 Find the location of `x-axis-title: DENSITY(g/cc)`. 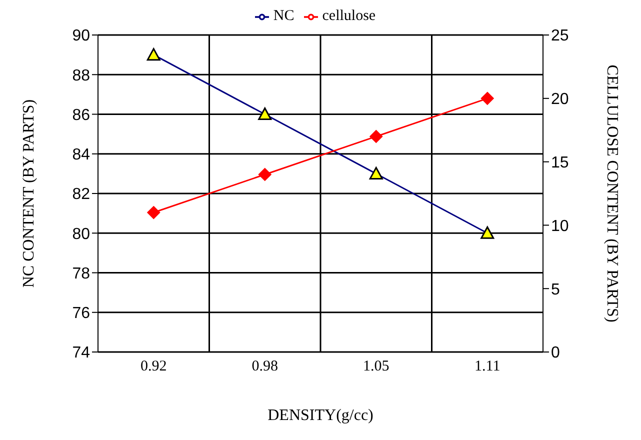

x-axis-title: DENSITY(g/cc) is located at coordinates (321, 415).